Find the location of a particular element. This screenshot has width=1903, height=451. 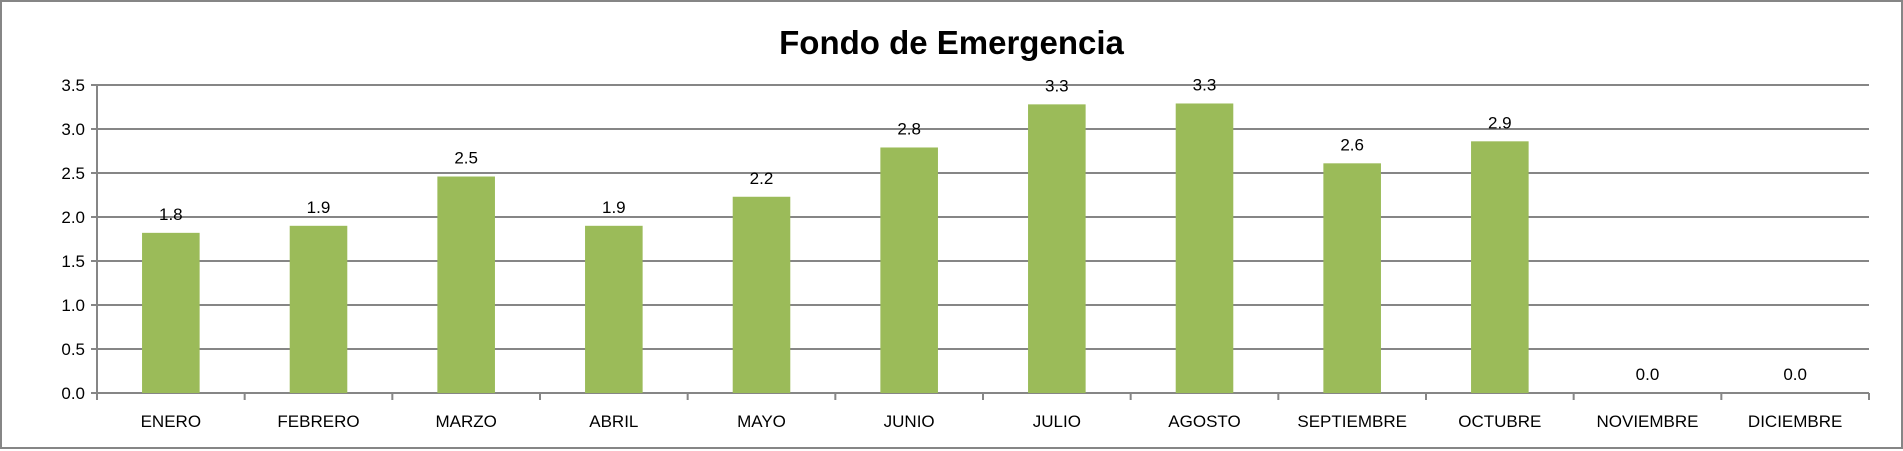

x-tick-label: FEBRERO is located at coordinates (318, 421).